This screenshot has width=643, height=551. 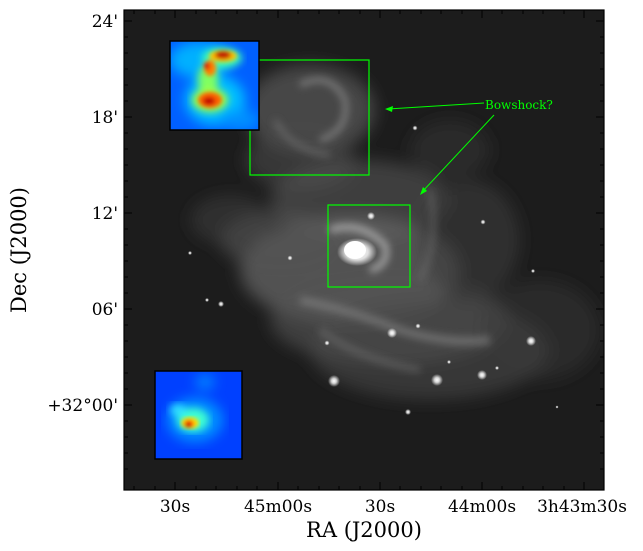 I want to click on y-tick-label: 24', so click(x=105, y=22).